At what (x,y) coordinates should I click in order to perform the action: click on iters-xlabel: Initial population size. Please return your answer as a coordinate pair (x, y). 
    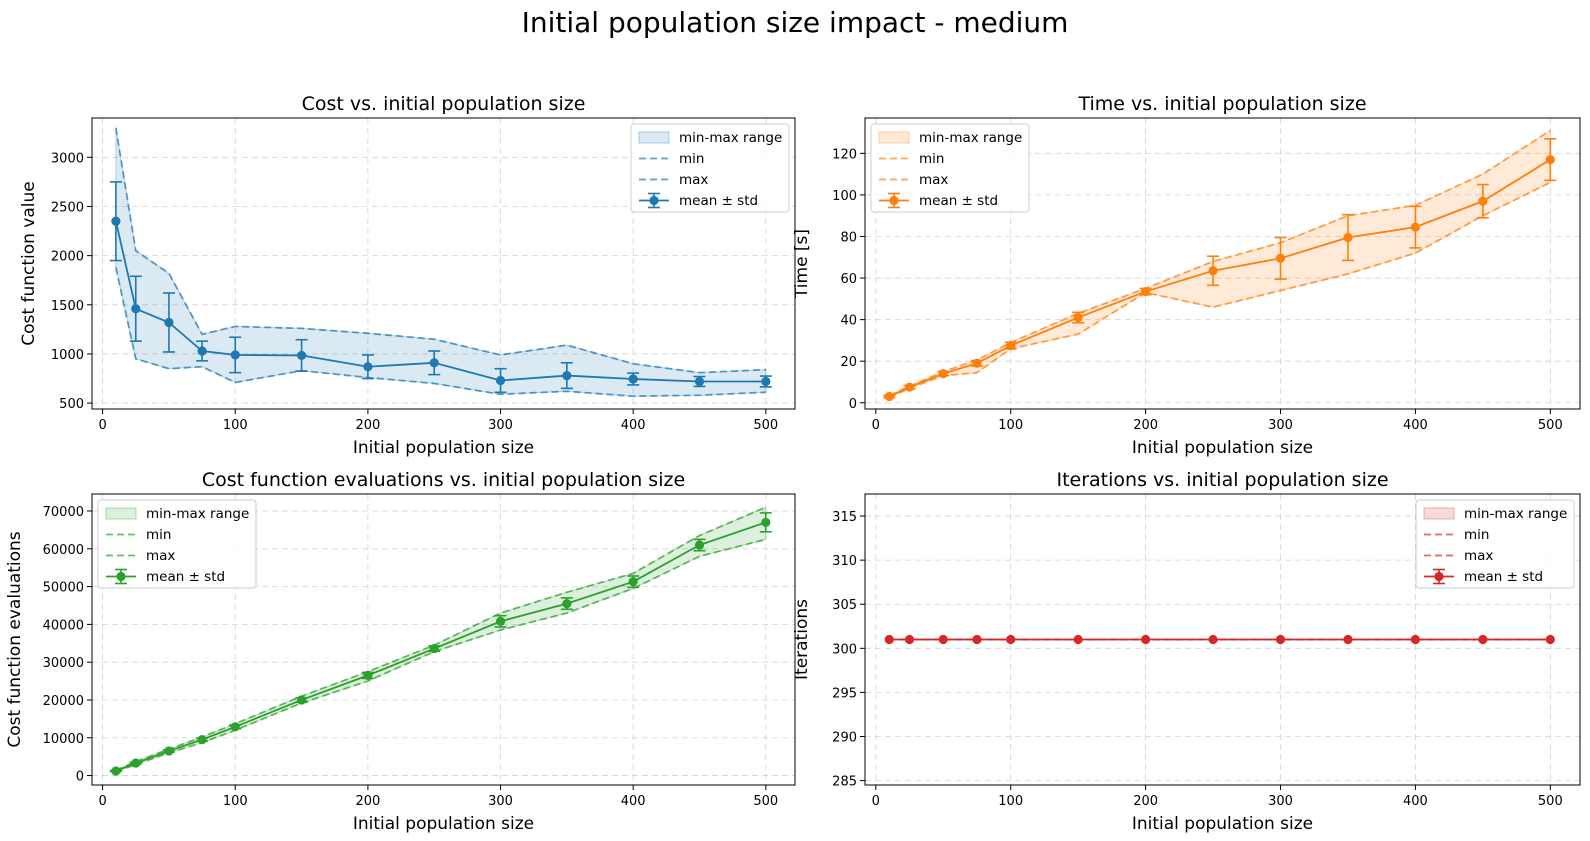
    Looking at the image, I should click on (1222, 824).